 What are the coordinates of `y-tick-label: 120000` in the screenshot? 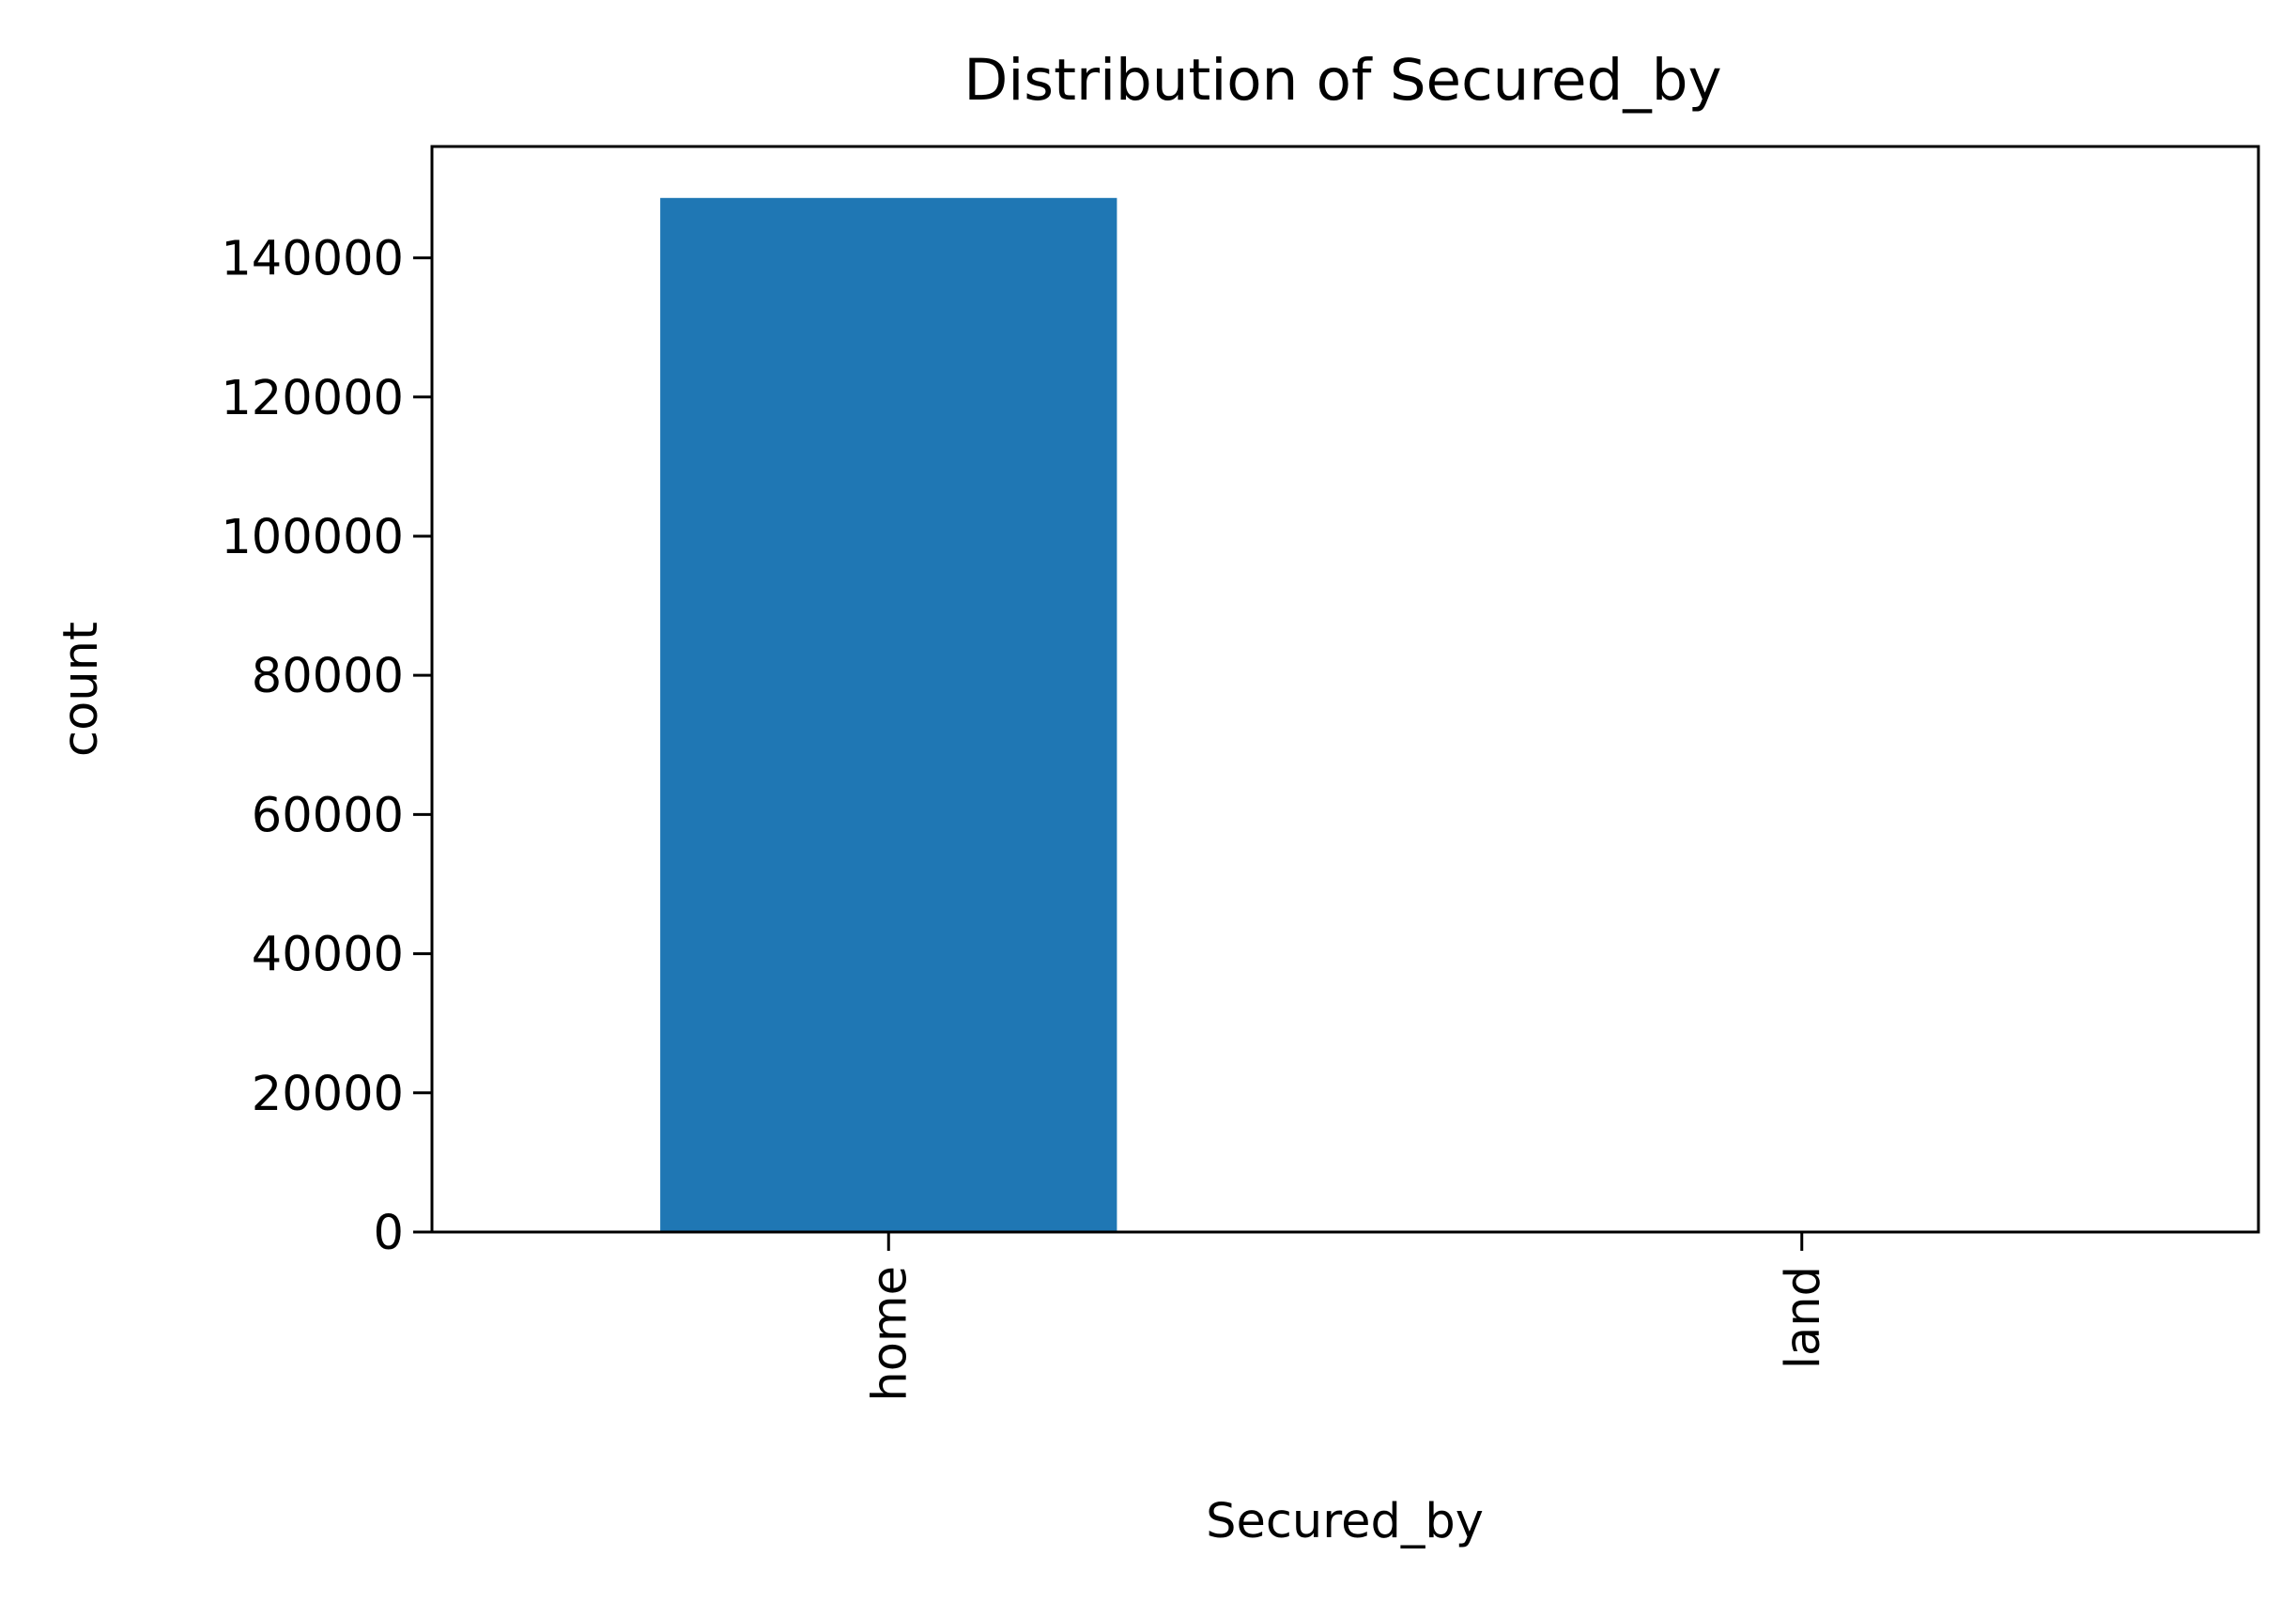 It's located at (312, 398).